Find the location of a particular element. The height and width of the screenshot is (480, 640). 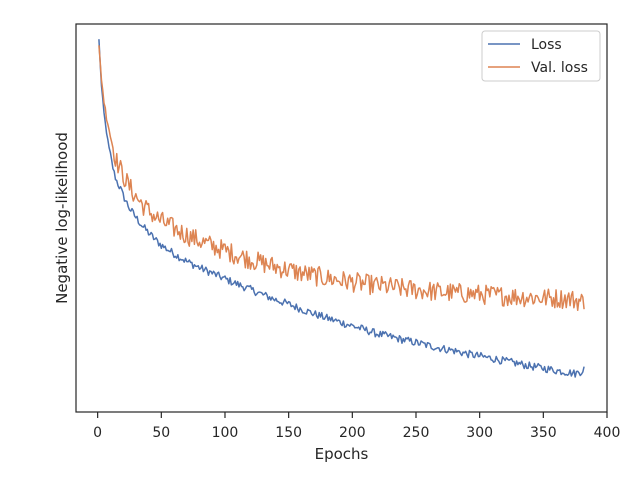

y-axis-title: Negative log-likelihood is located at coordinates (62, 218).